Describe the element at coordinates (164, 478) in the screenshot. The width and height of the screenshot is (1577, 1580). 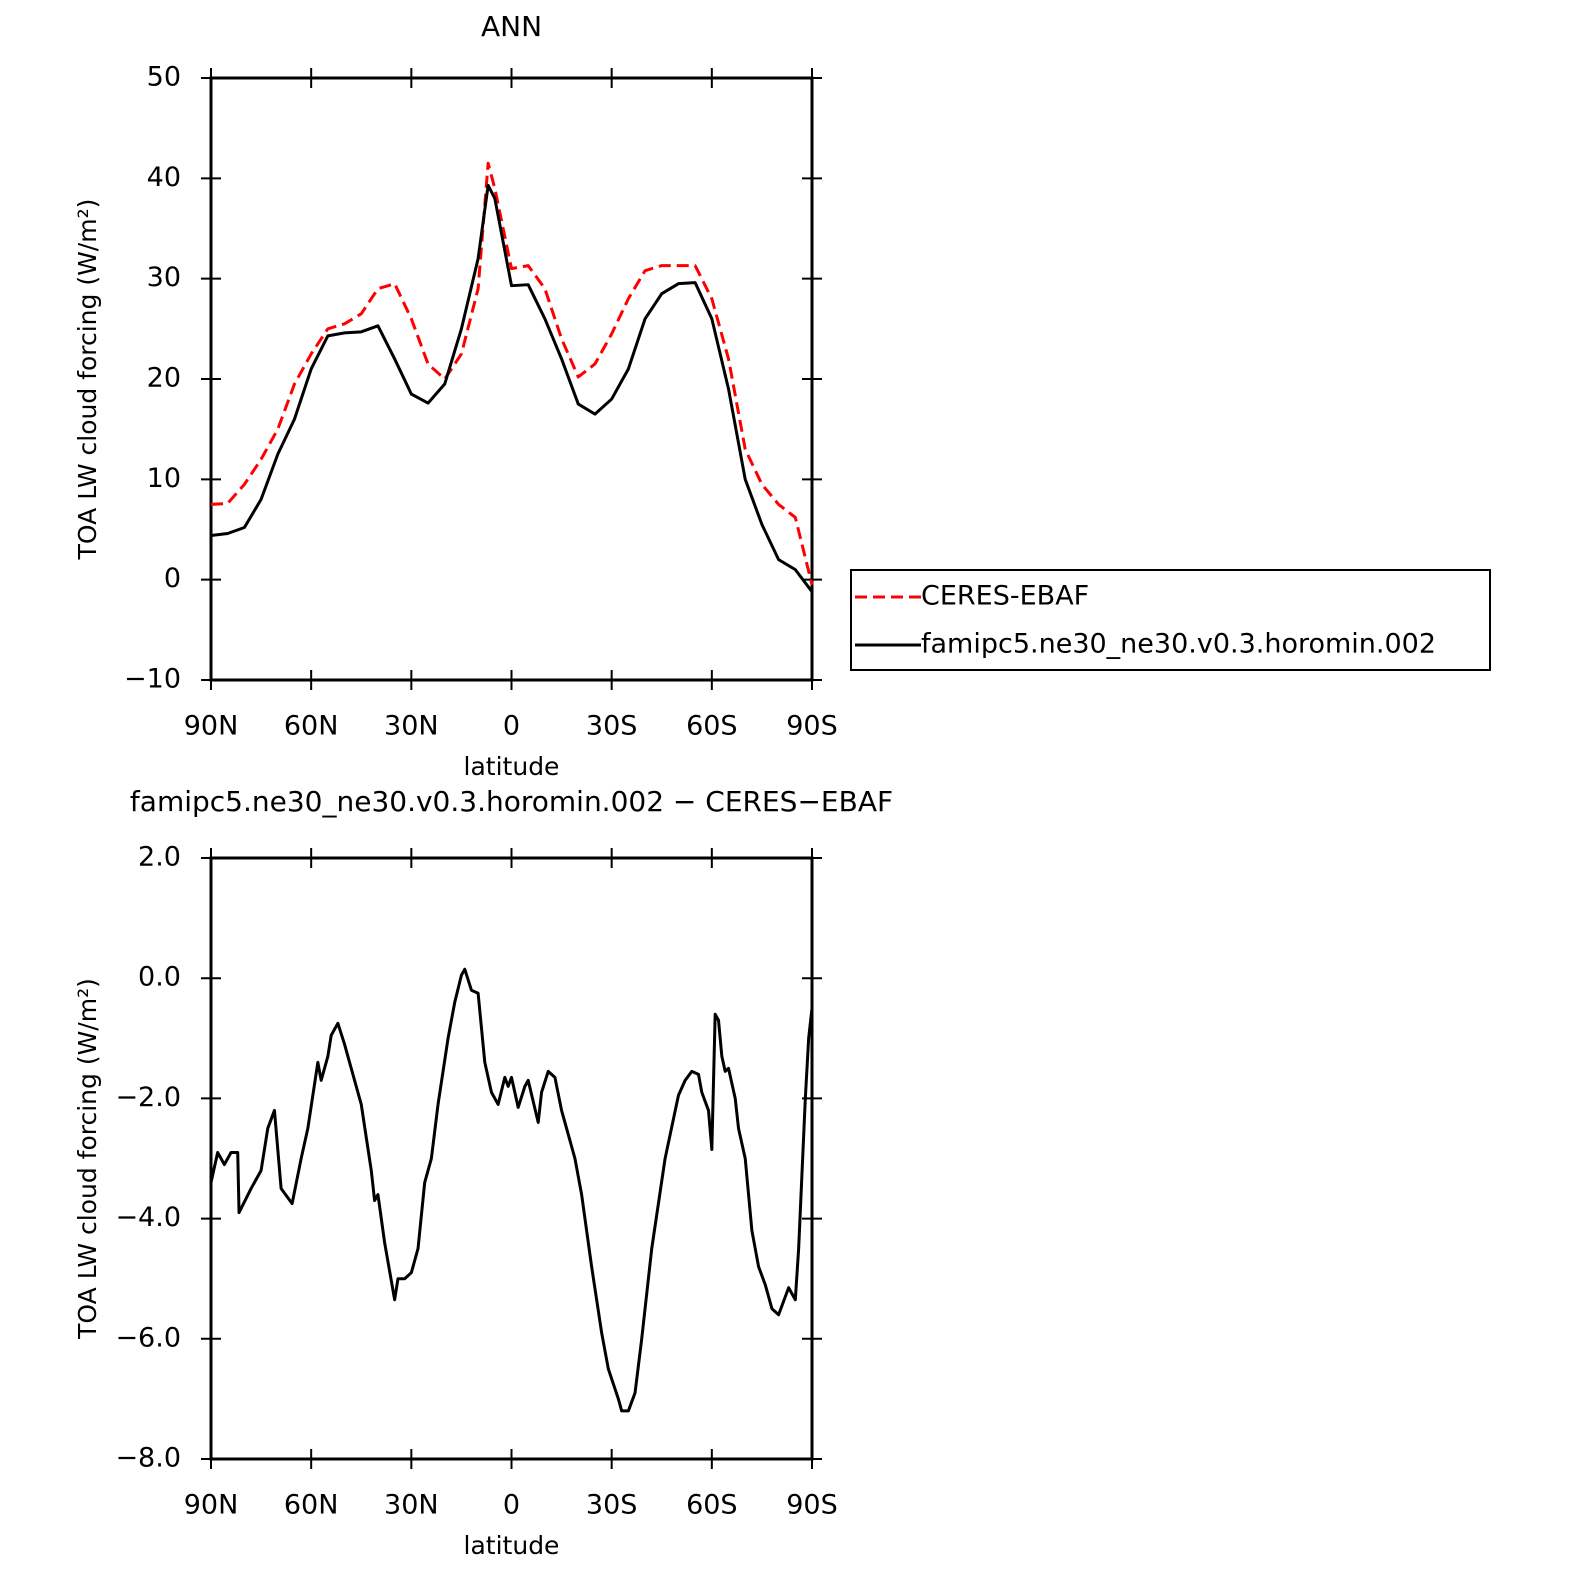
I see `y-tick-label: 10` at that location.